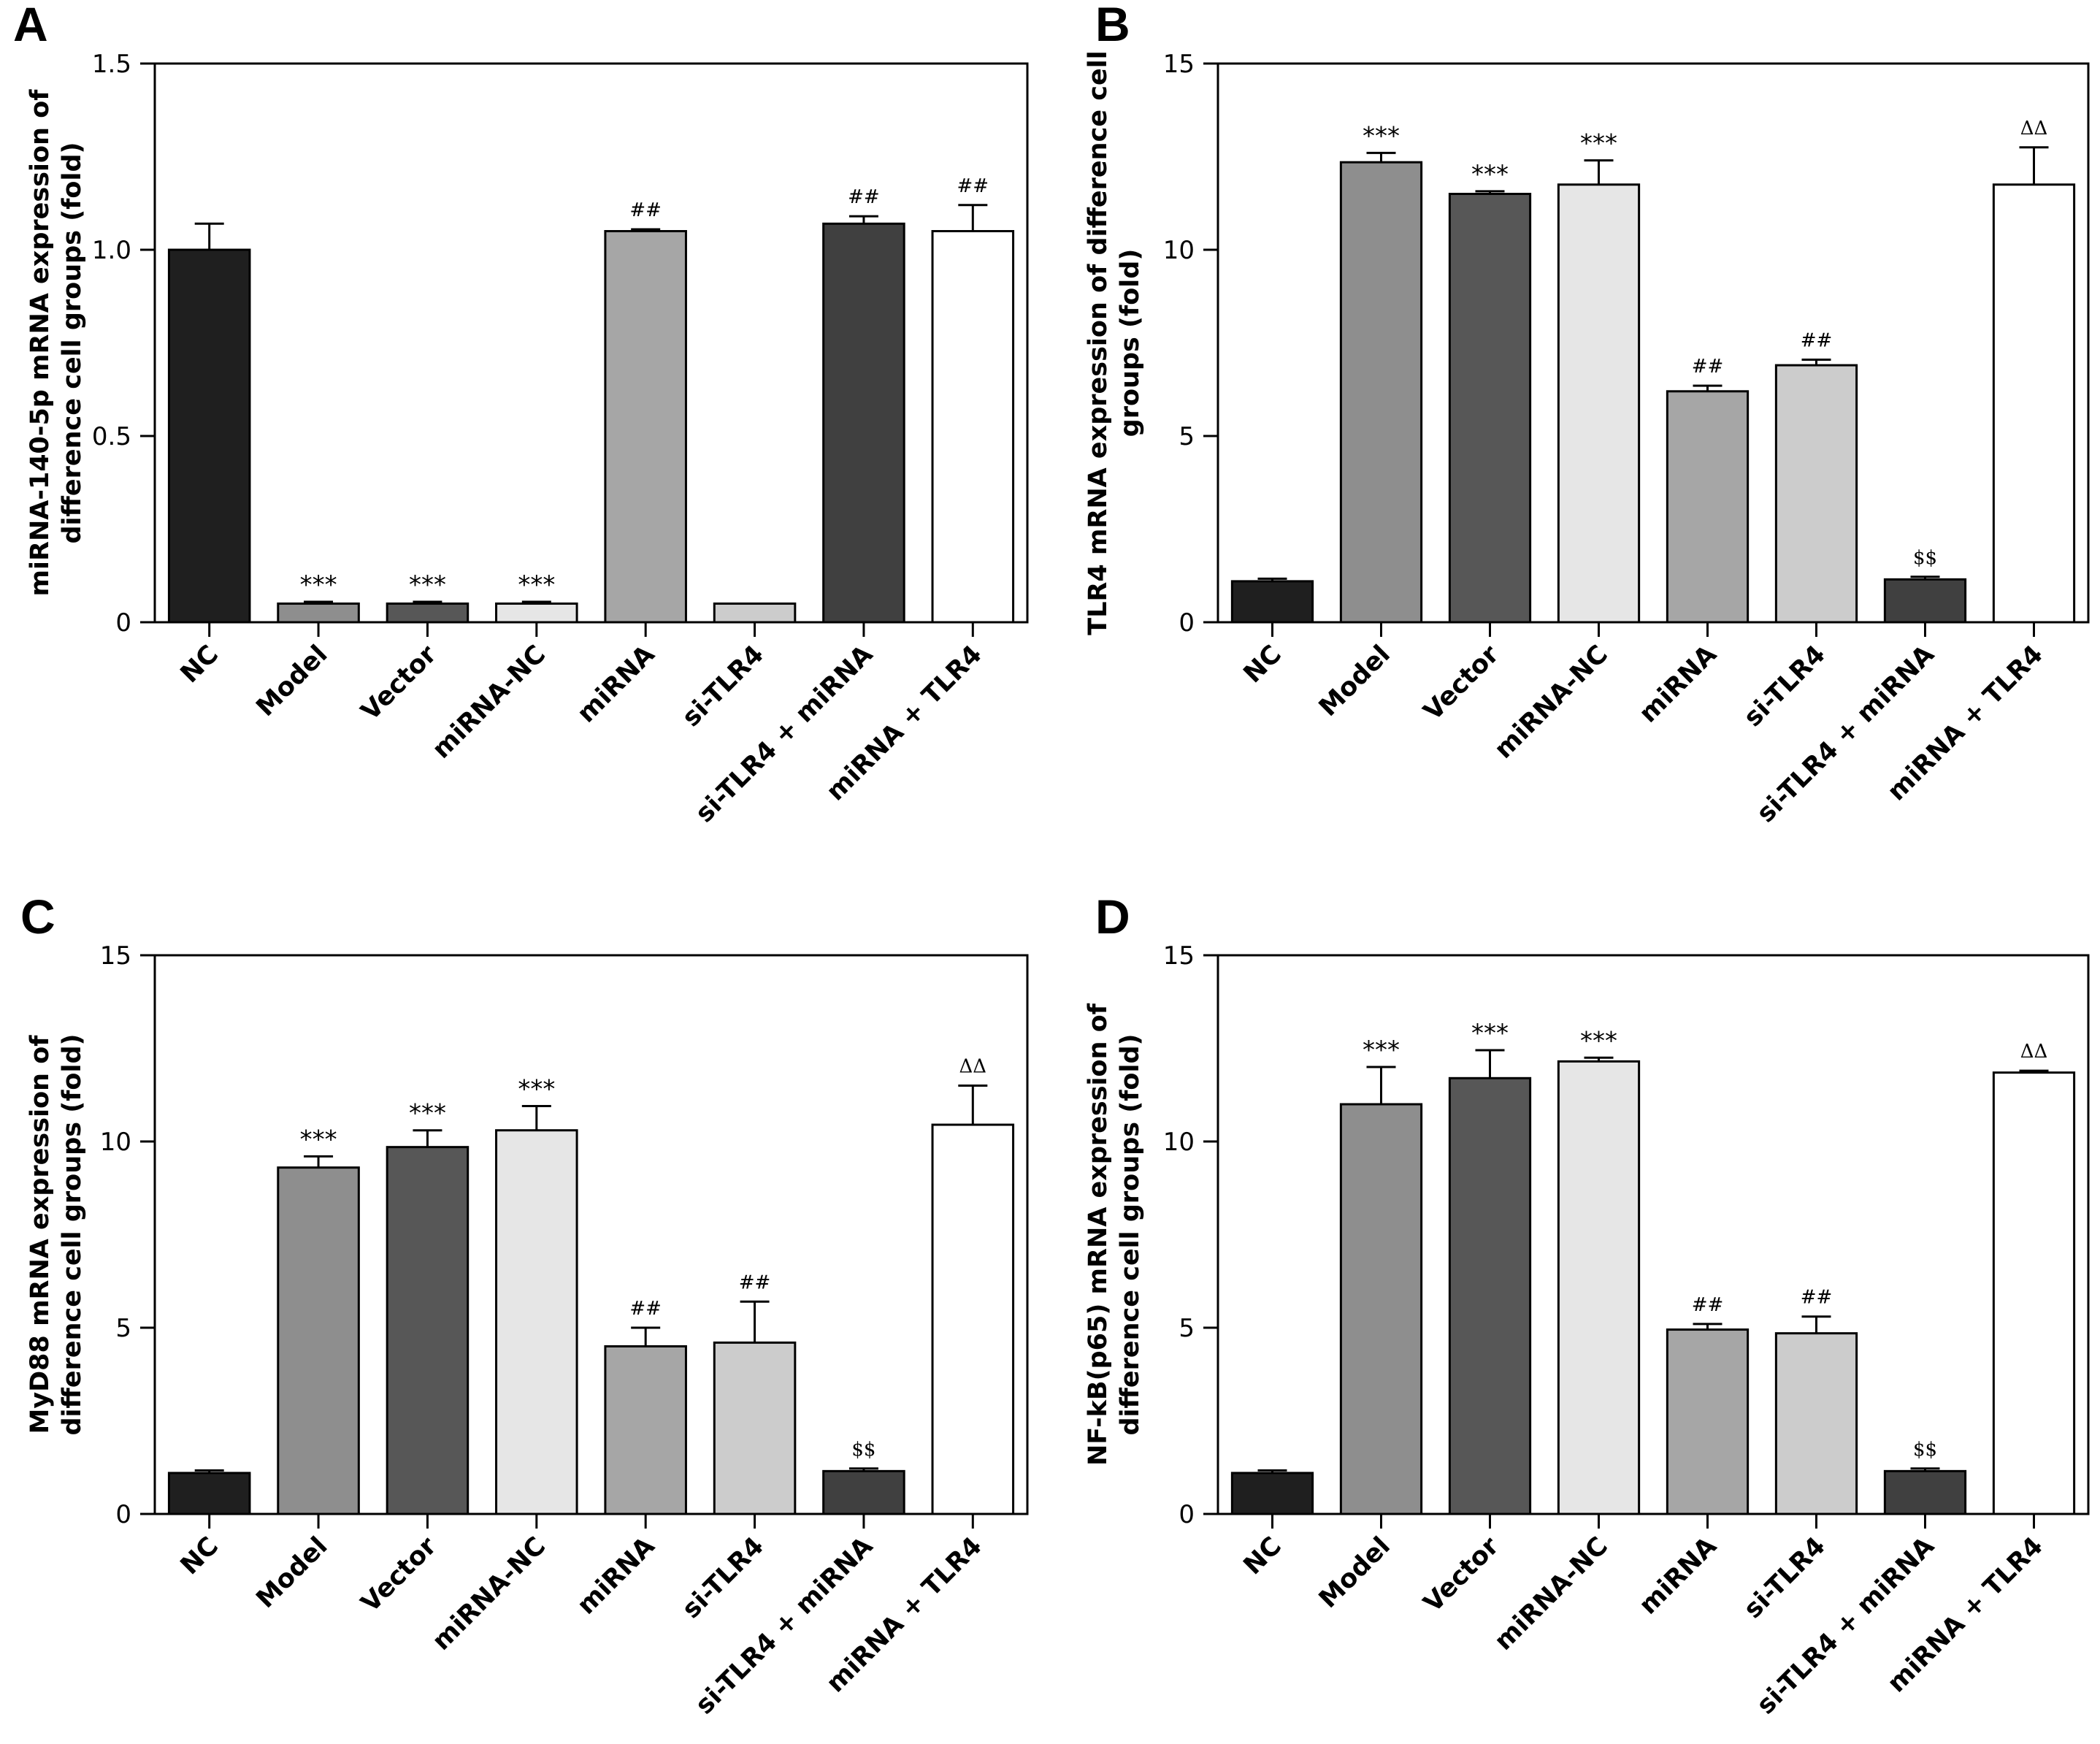 Image resolution: width=2100 pixels, height=1744 pixels. Describe the element at coordinates (111, 250) in the screenshot. I see `y-tick-label: 1.0` at that location.